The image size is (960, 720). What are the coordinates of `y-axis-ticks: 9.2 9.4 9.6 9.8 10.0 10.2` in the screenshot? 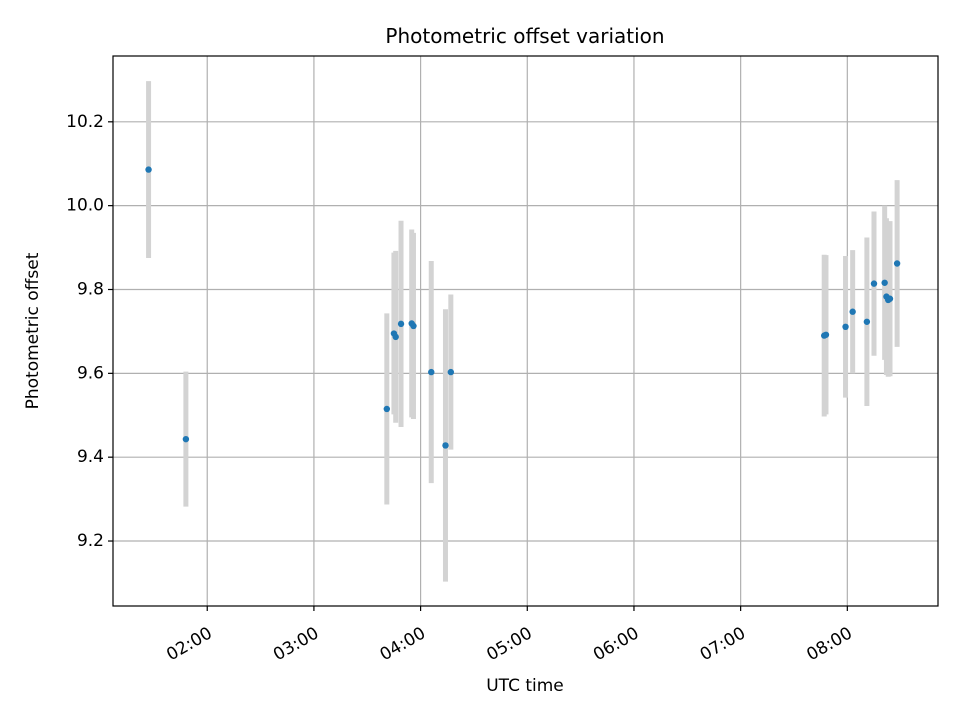 It's located at (89, 331).